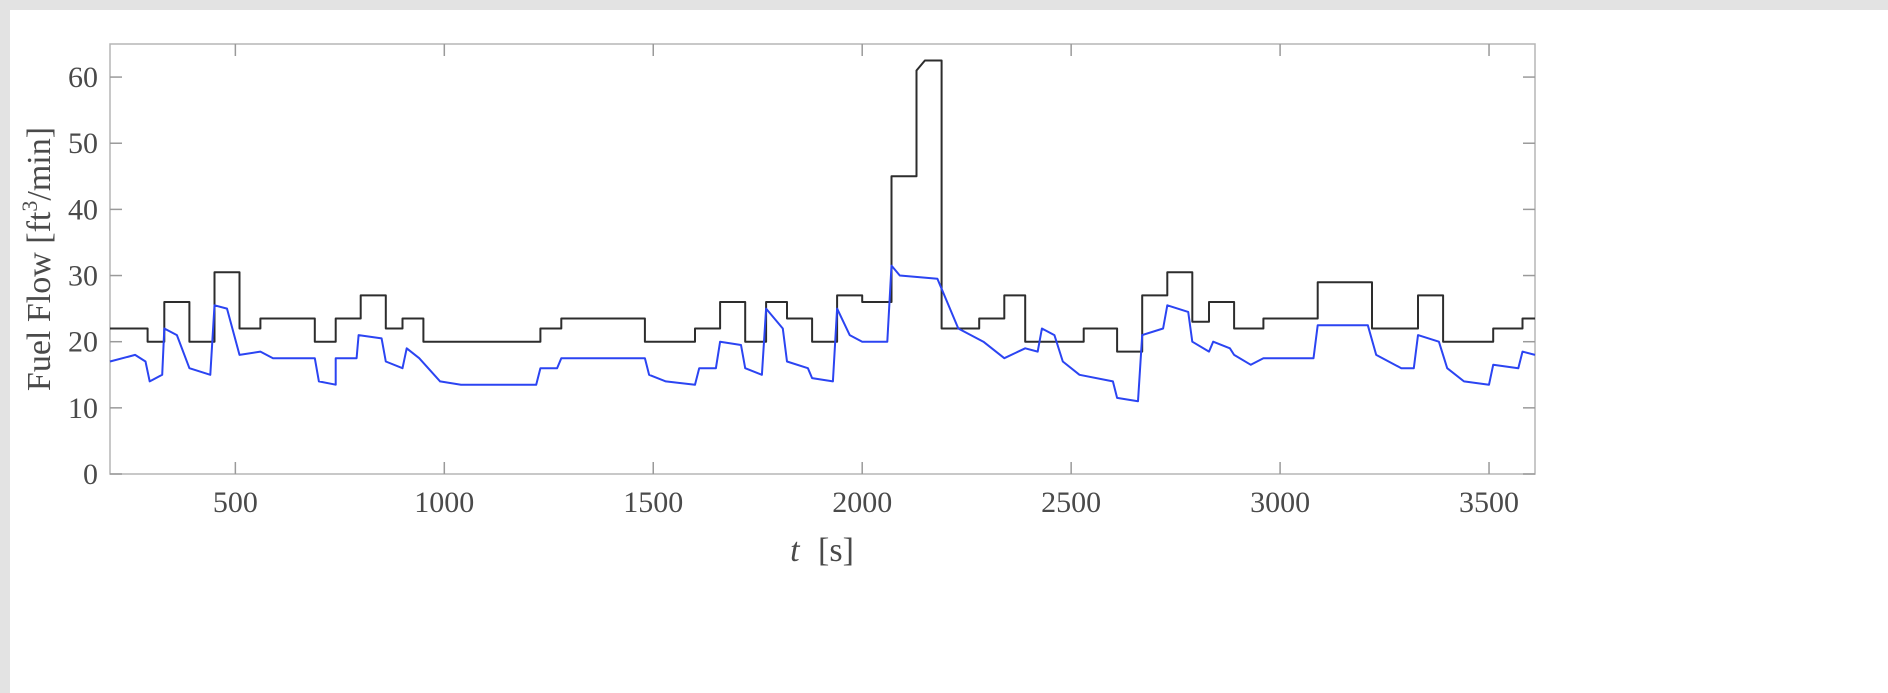 This screenshot has height=693, width=1888. I want to click on y-tick-label: 30, so click(83, 276).